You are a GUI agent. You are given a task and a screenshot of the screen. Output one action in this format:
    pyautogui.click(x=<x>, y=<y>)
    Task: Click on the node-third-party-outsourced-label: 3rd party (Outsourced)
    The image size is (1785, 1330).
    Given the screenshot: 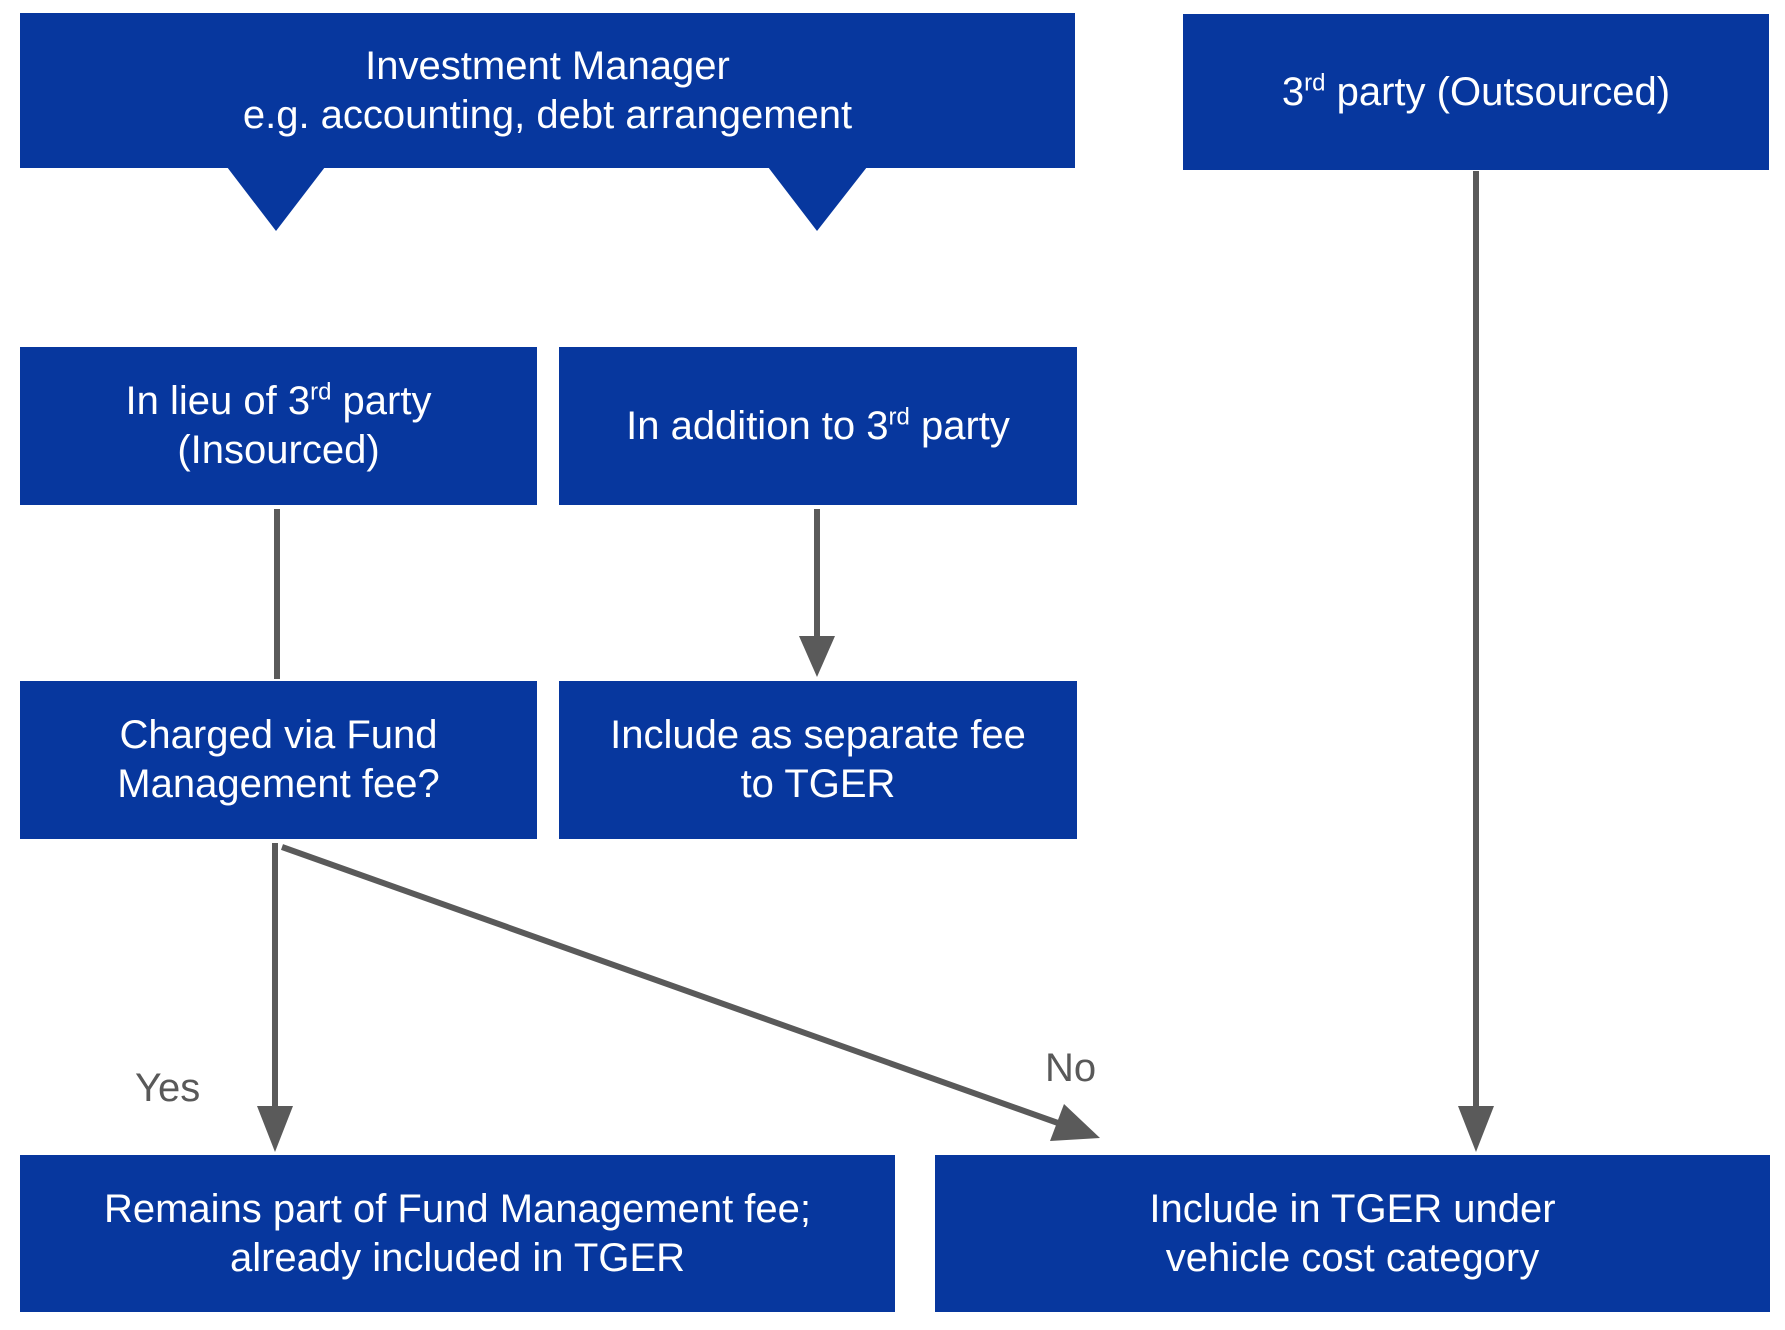 What is the action you would take?
    pyautogui.click(x=1476, y=91)
    